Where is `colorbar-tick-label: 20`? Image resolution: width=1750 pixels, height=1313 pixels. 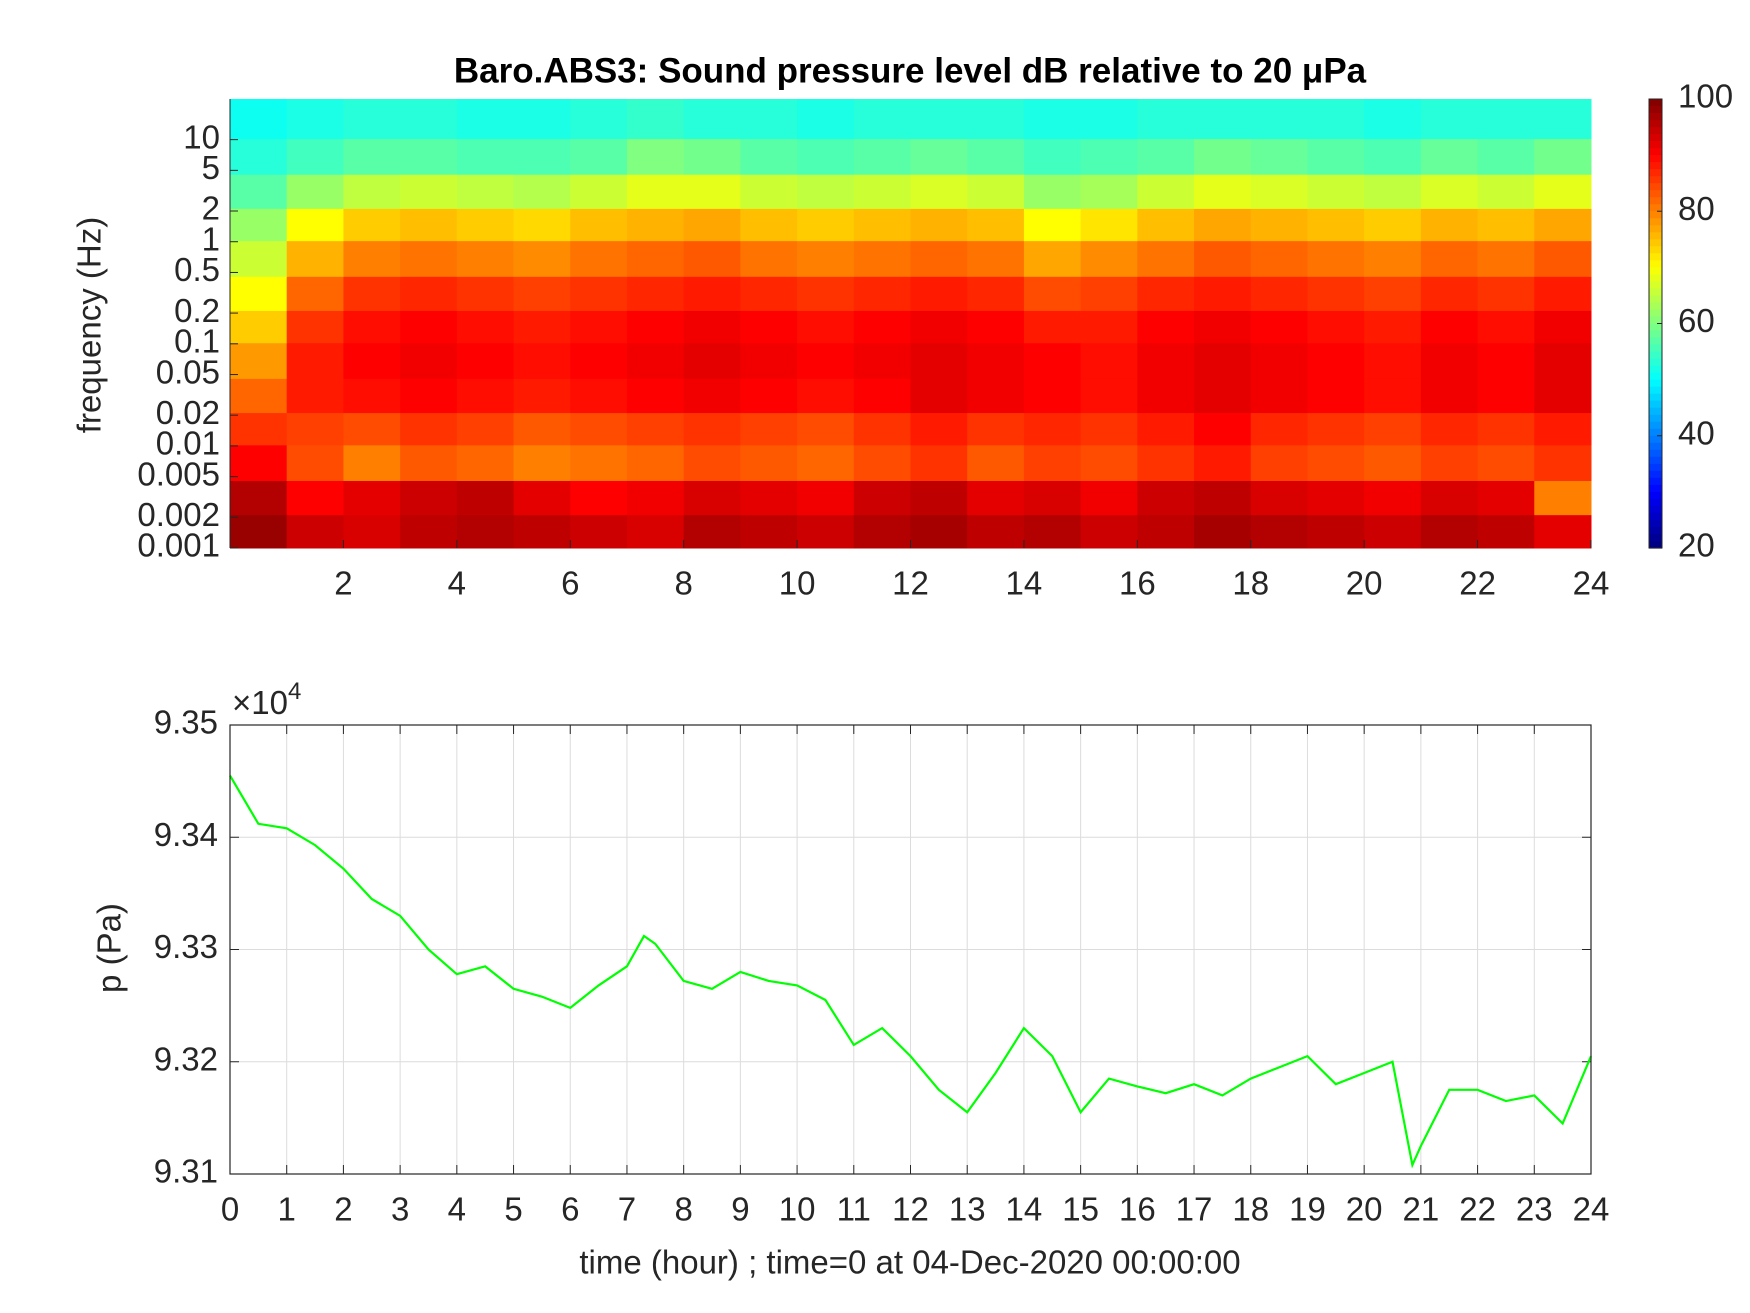 colorbar-tick-label: 20 is located at coordinates (1696, 545).